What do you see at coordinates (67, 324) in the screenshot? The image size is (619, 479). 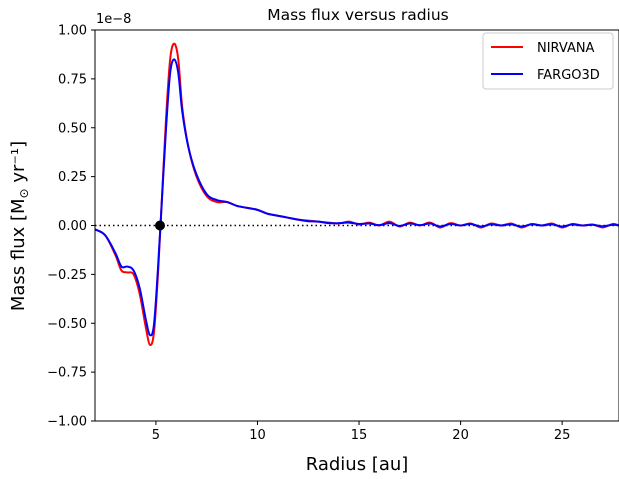 I see `y-tick-label: −0.50` at bounding box center [67, 324].